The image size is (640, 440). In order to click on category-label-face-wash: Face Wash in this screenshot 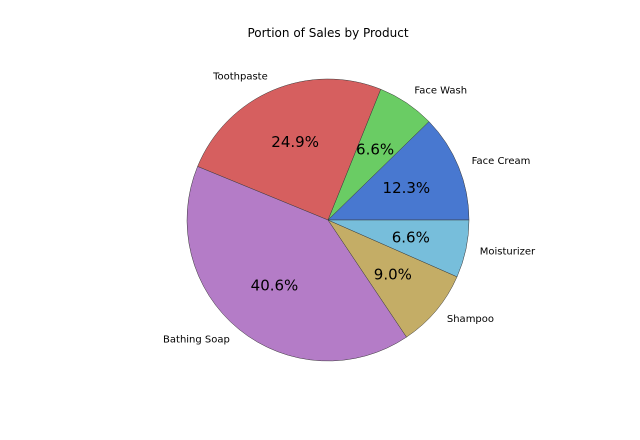, I will do `click(440, 91)`.